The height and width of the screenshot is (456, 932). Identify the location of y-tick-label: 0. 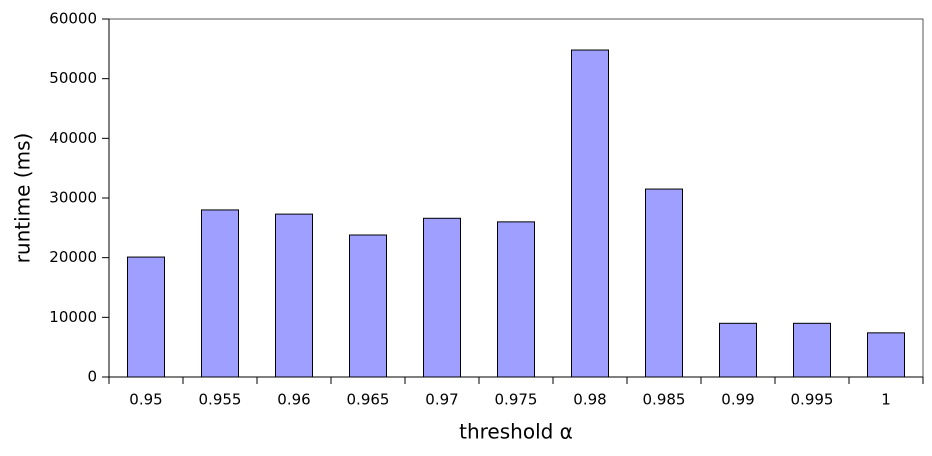
(92, 377).